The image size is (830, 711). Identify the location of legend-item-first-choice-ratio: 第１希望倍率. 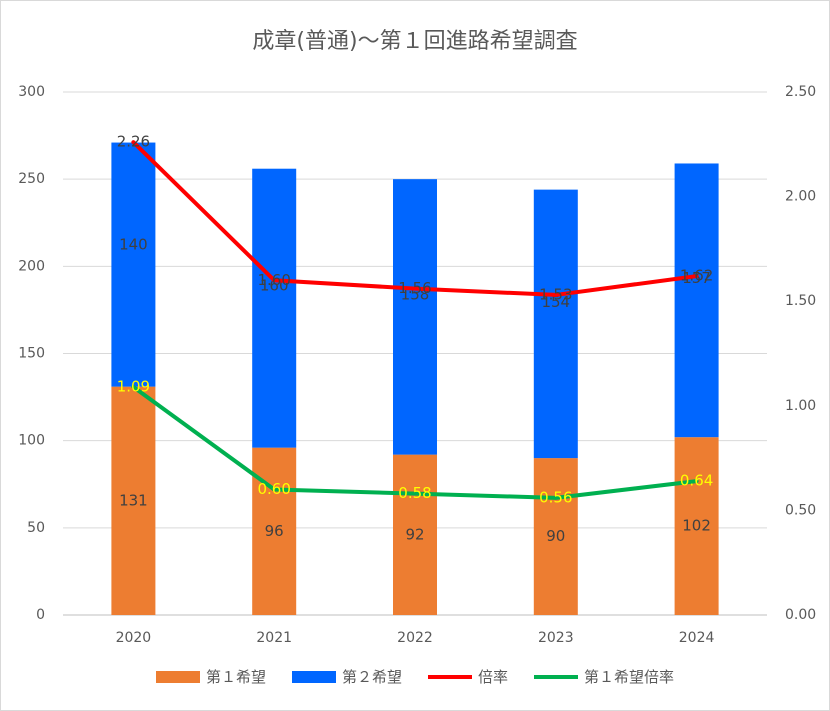
(604, 676).